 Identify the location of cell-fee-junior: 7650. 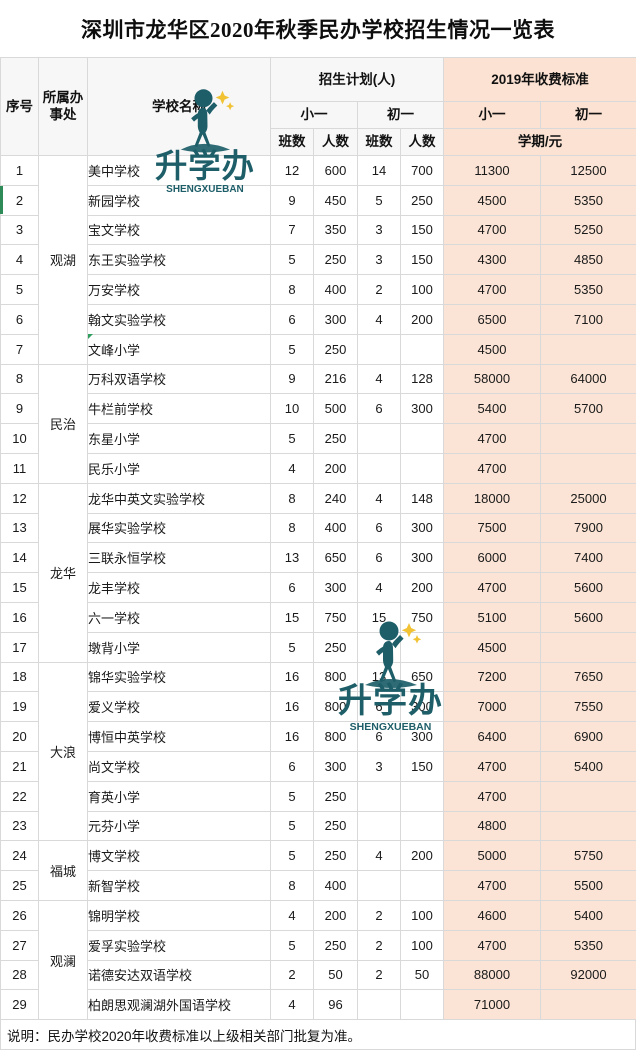
(588, 677).